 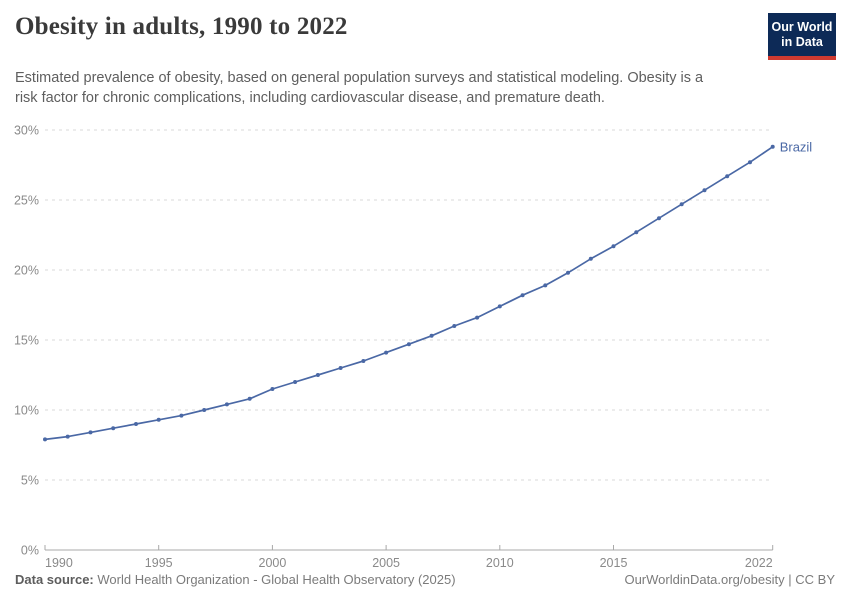 I want to click on owid-logo: Our World in Data, so click(x=802, y=36).